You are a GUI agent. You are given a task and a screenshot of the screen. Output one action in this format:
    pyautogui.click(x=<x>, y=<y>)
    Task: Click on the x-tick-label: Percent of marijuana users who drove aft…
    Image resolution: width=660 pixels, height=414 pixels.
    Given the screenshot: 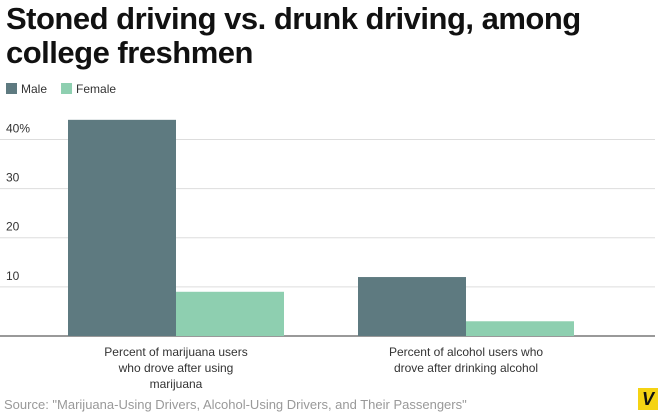 What is the action you would take?
    pyautogui.click(x=176, y=368)
    